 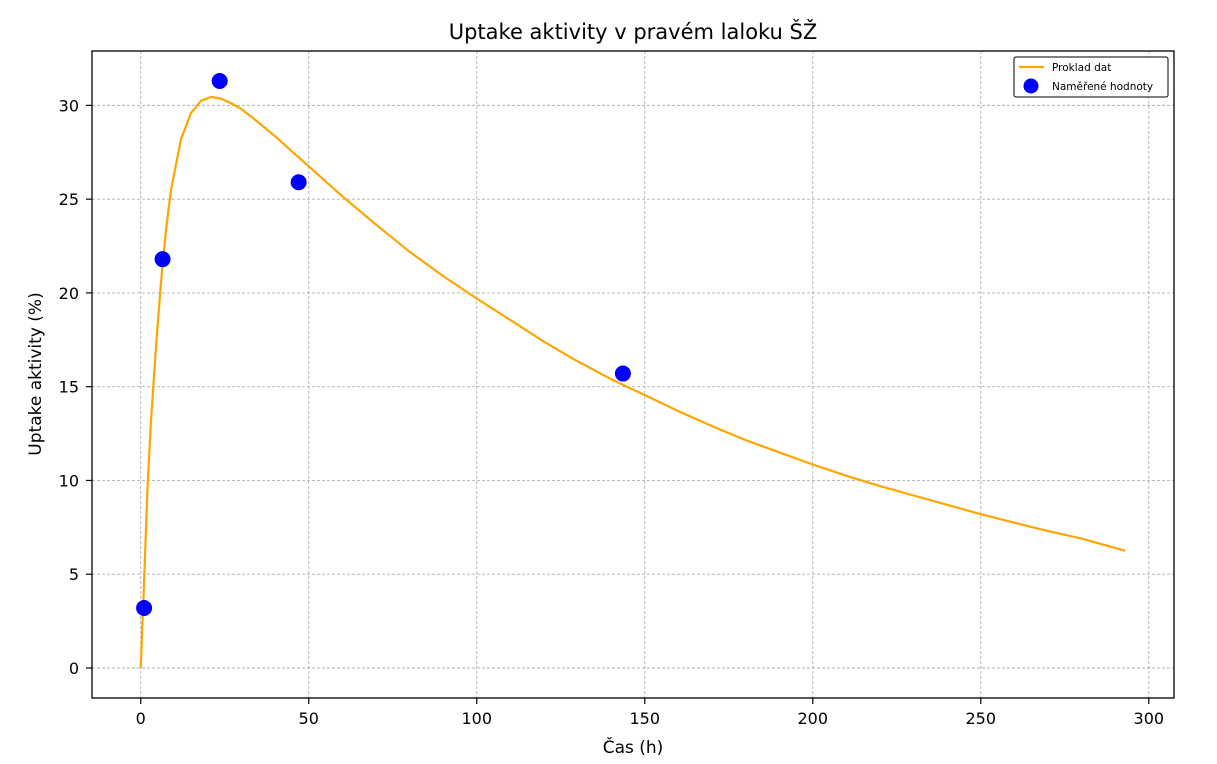 I want to click on x-tick-label: 50, so click(x=309, y=718).